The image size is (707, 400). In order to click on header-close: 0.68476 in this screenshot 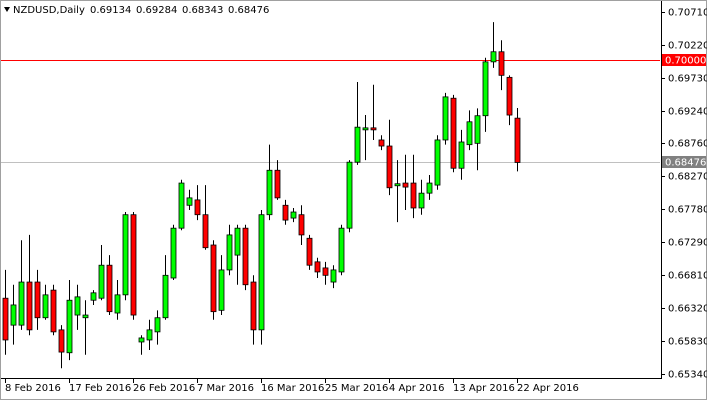, I will do `click(248, 10)`.